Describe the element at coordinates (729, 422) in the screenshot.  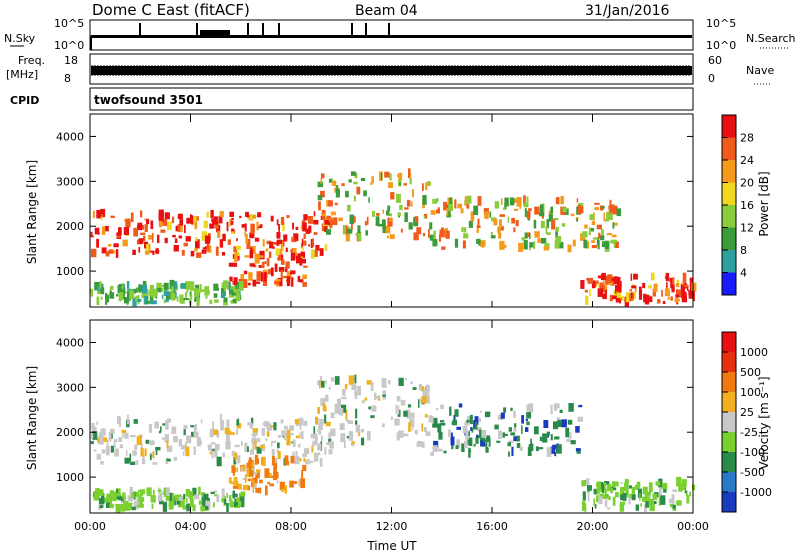
I see `colorbar-frame` at that location.